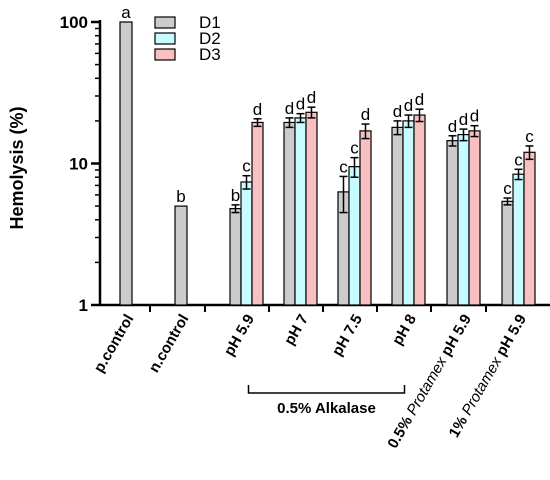  I want to click on category-label-text: n.control, so click(169, 344).